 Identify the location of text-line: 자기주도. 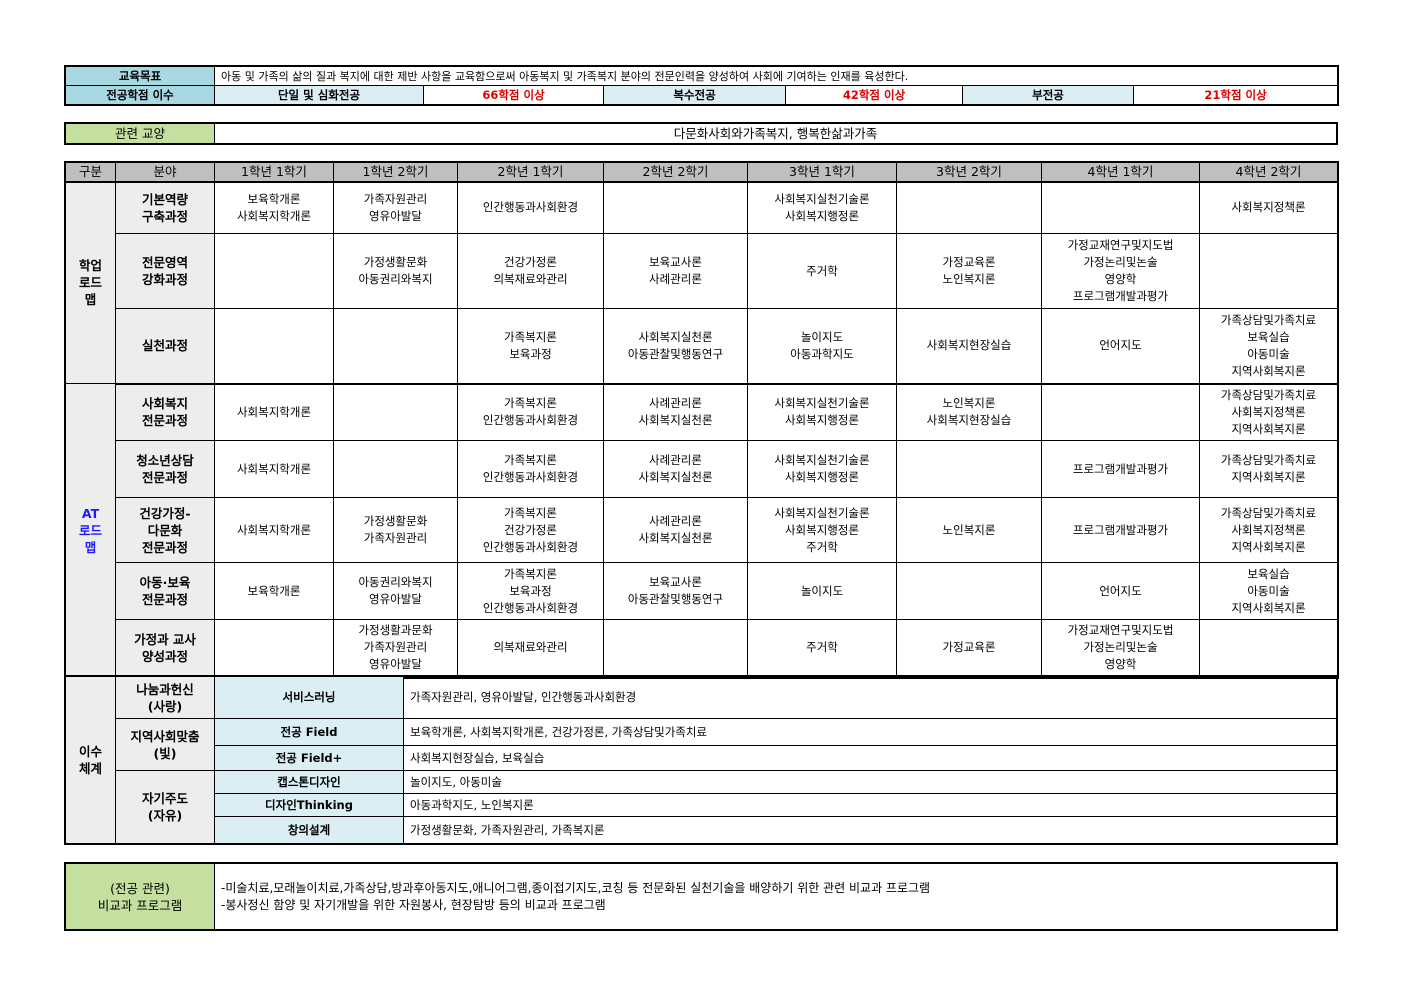
(164, 798).